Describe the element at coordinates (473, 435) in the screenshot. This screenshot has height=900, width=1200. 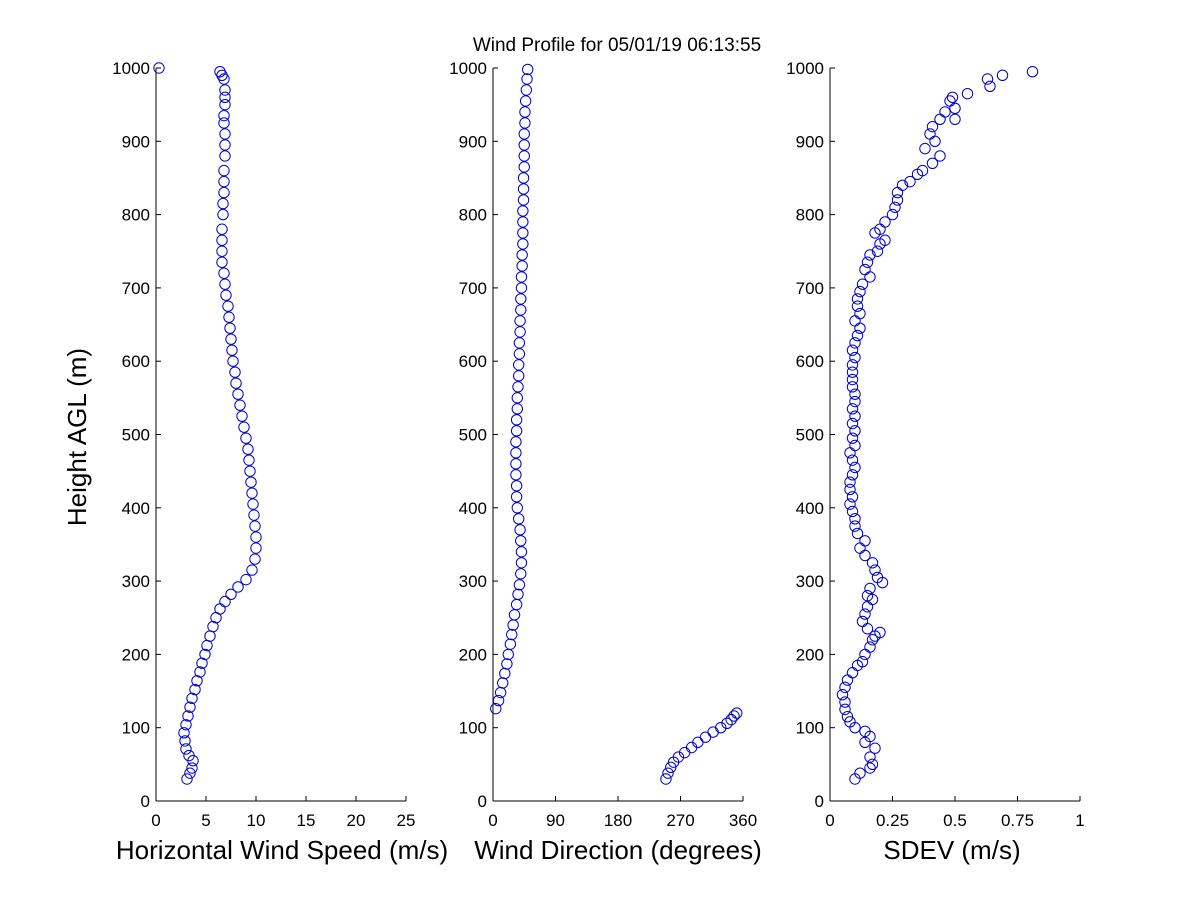
I see `y-tick-label: 500` at that location.